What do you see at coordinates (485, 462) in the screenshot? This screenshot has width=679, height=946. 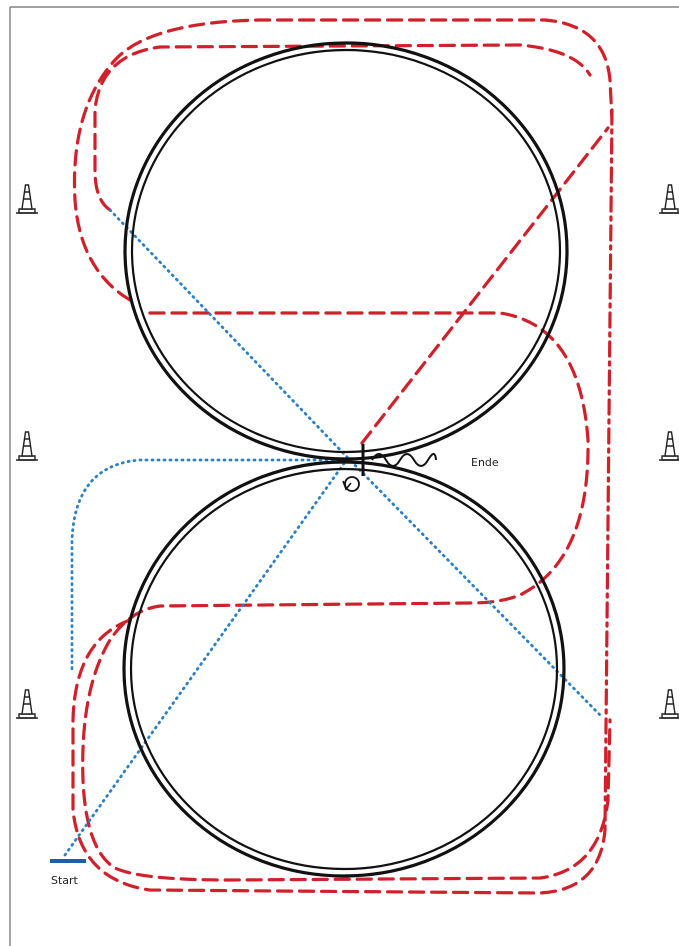 I see `end-label: Ende` at bounding box center [485, 462].